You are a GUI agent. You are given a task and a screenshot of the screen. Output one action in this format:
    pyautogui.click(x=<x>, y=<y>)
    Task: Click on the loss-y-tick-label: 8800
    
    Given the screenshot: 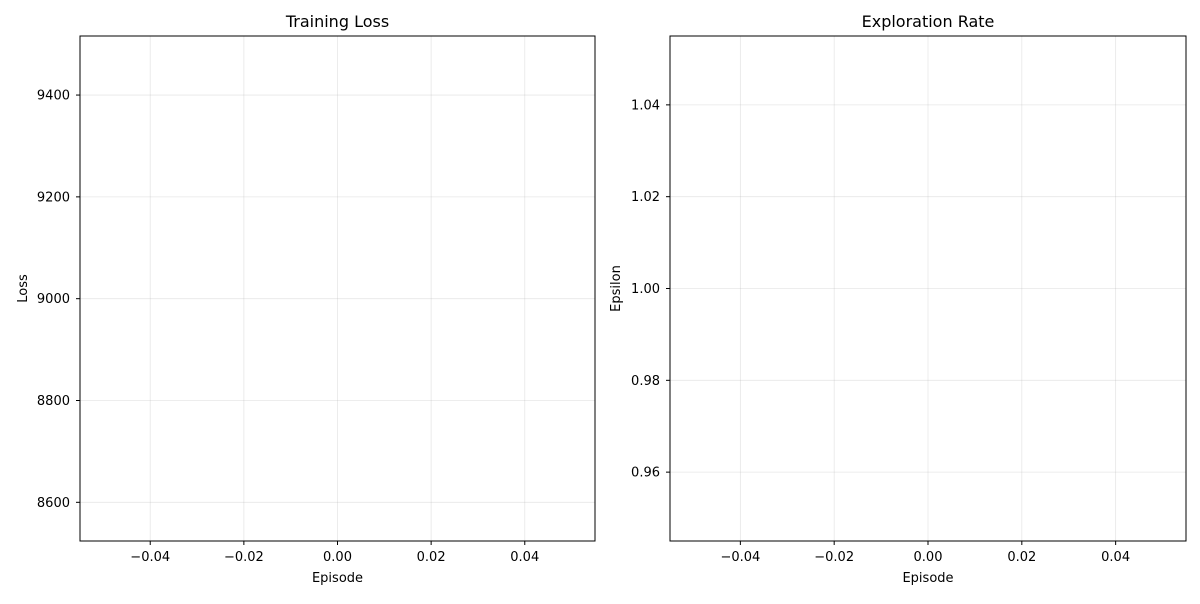 What is the action you would take?
    pyautogui.click(x=53, y=401)
    